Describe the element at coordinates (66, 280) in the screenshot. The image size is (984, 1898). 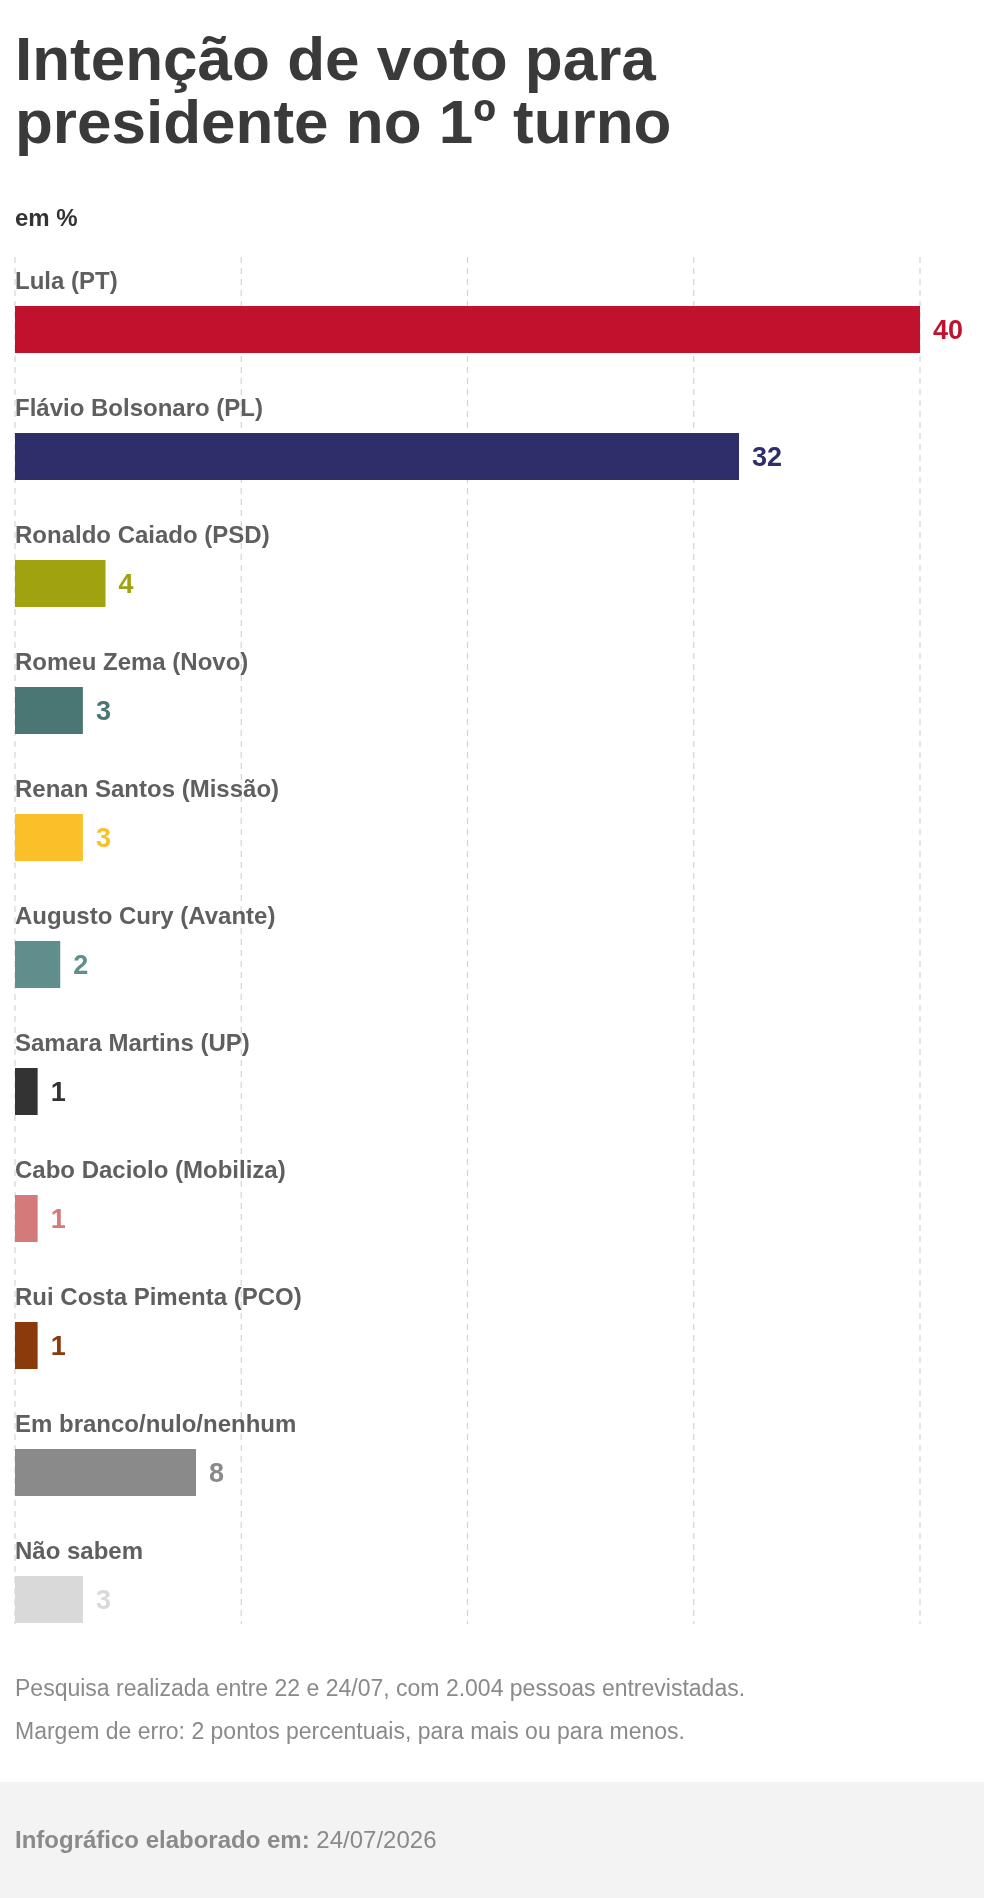
I see `y-tick-label: Lula (PT)` at that location.